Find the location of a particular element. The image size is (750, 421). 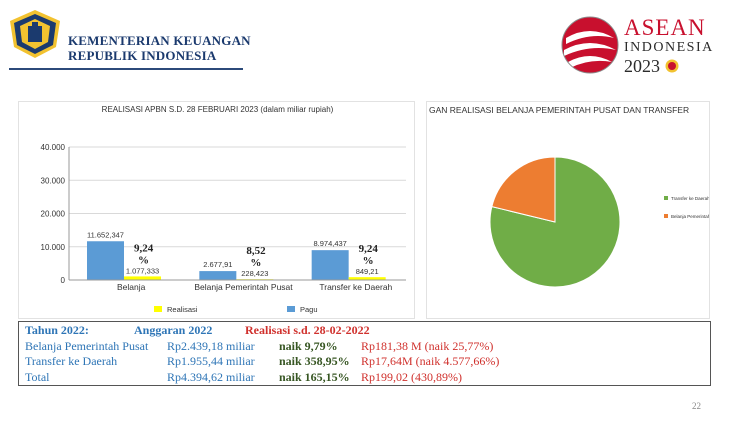

summary-label: Total is located at coordinates (37, 376).